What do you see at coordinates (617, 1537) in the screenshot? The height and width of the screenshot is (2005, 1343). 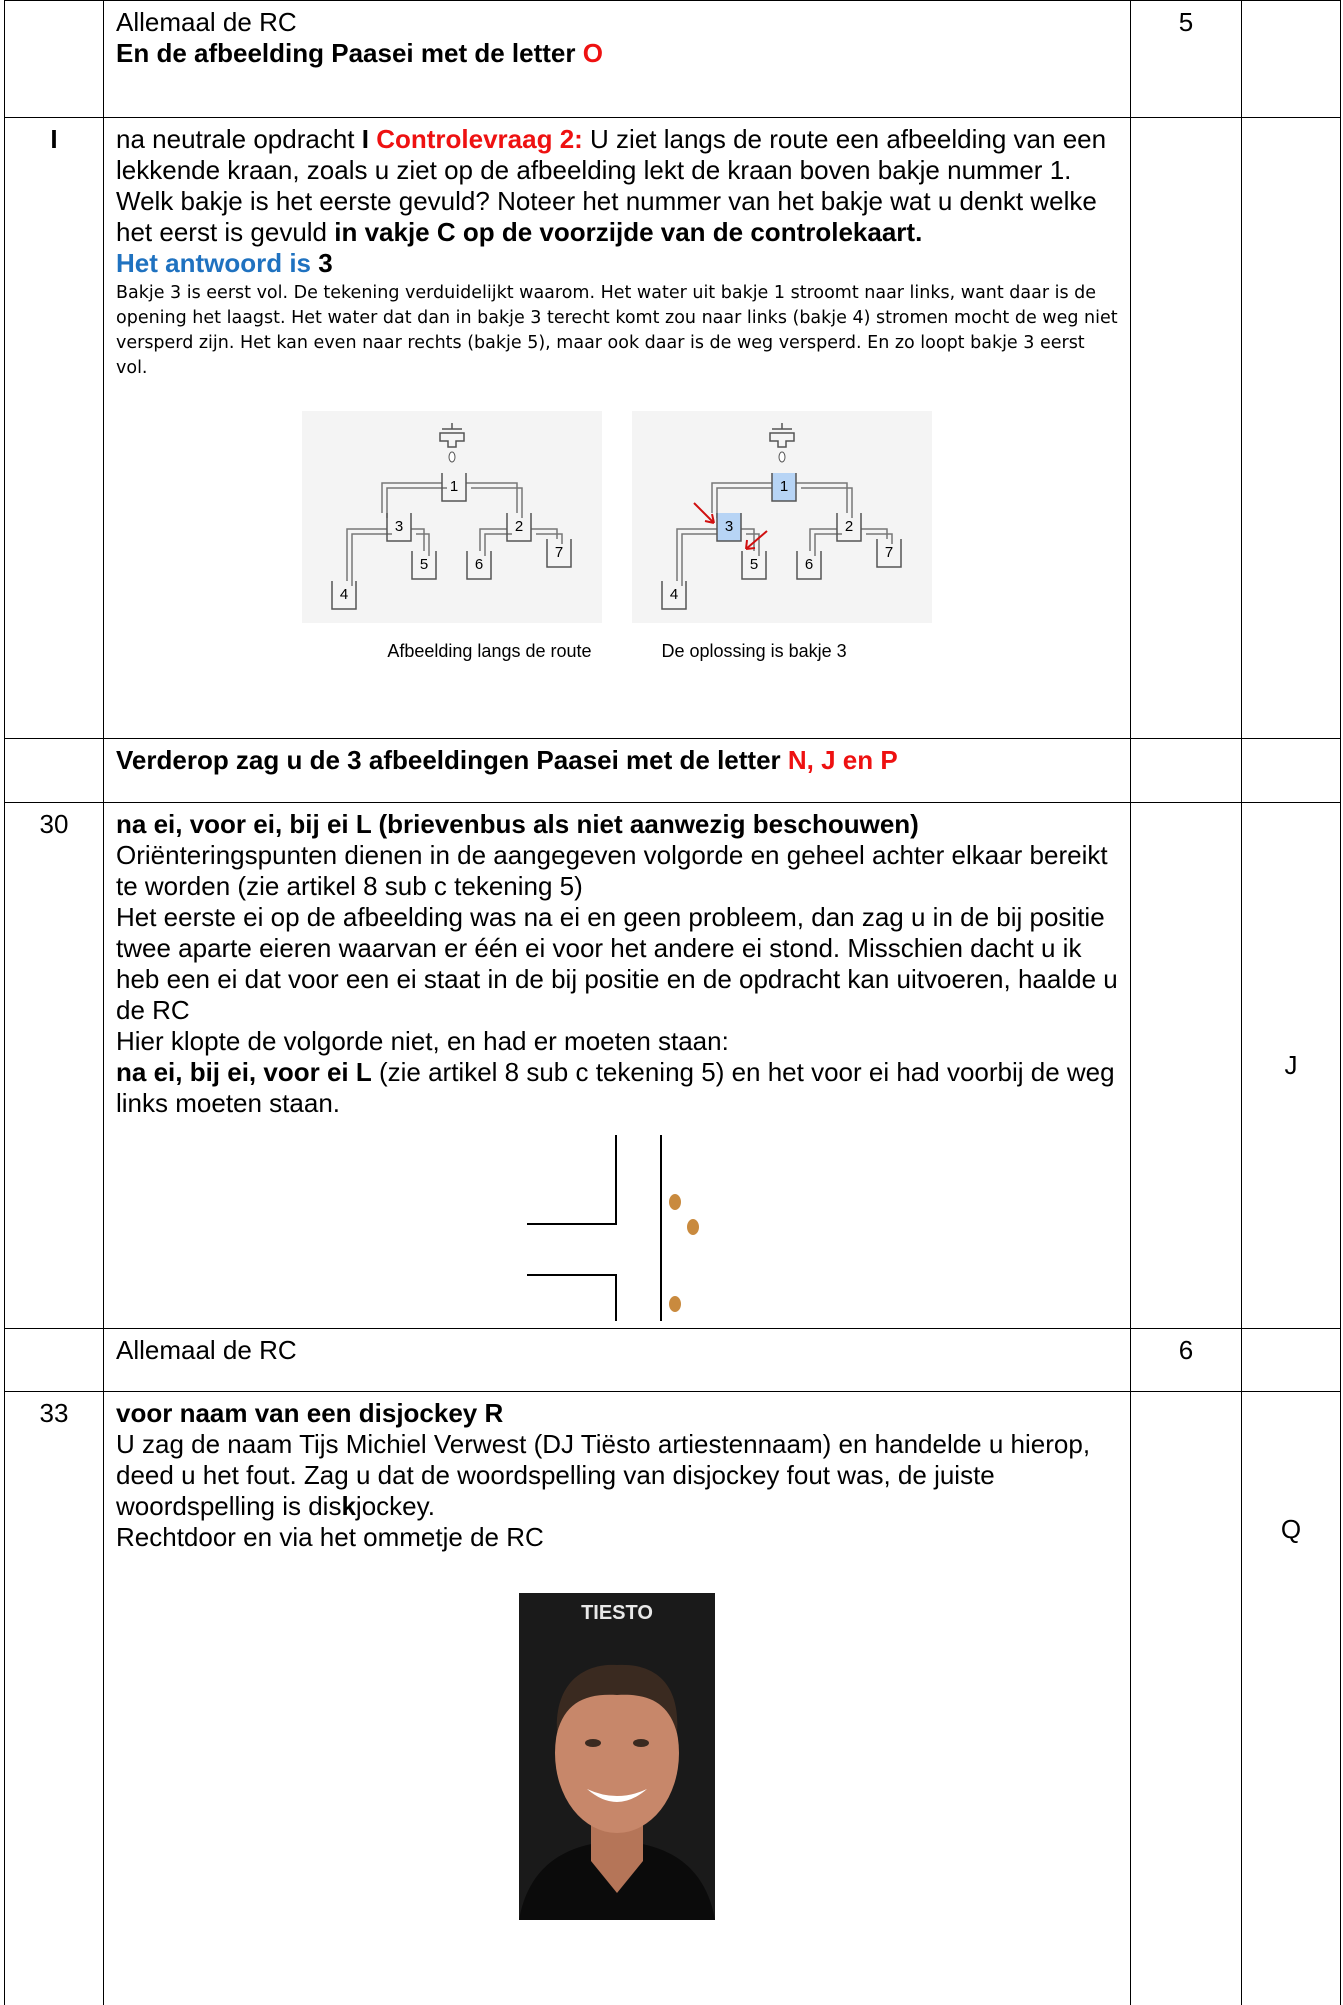 I see `paragraph: Rechtdoor en via het ommetje de RC` at bounding box center [617, 1537].